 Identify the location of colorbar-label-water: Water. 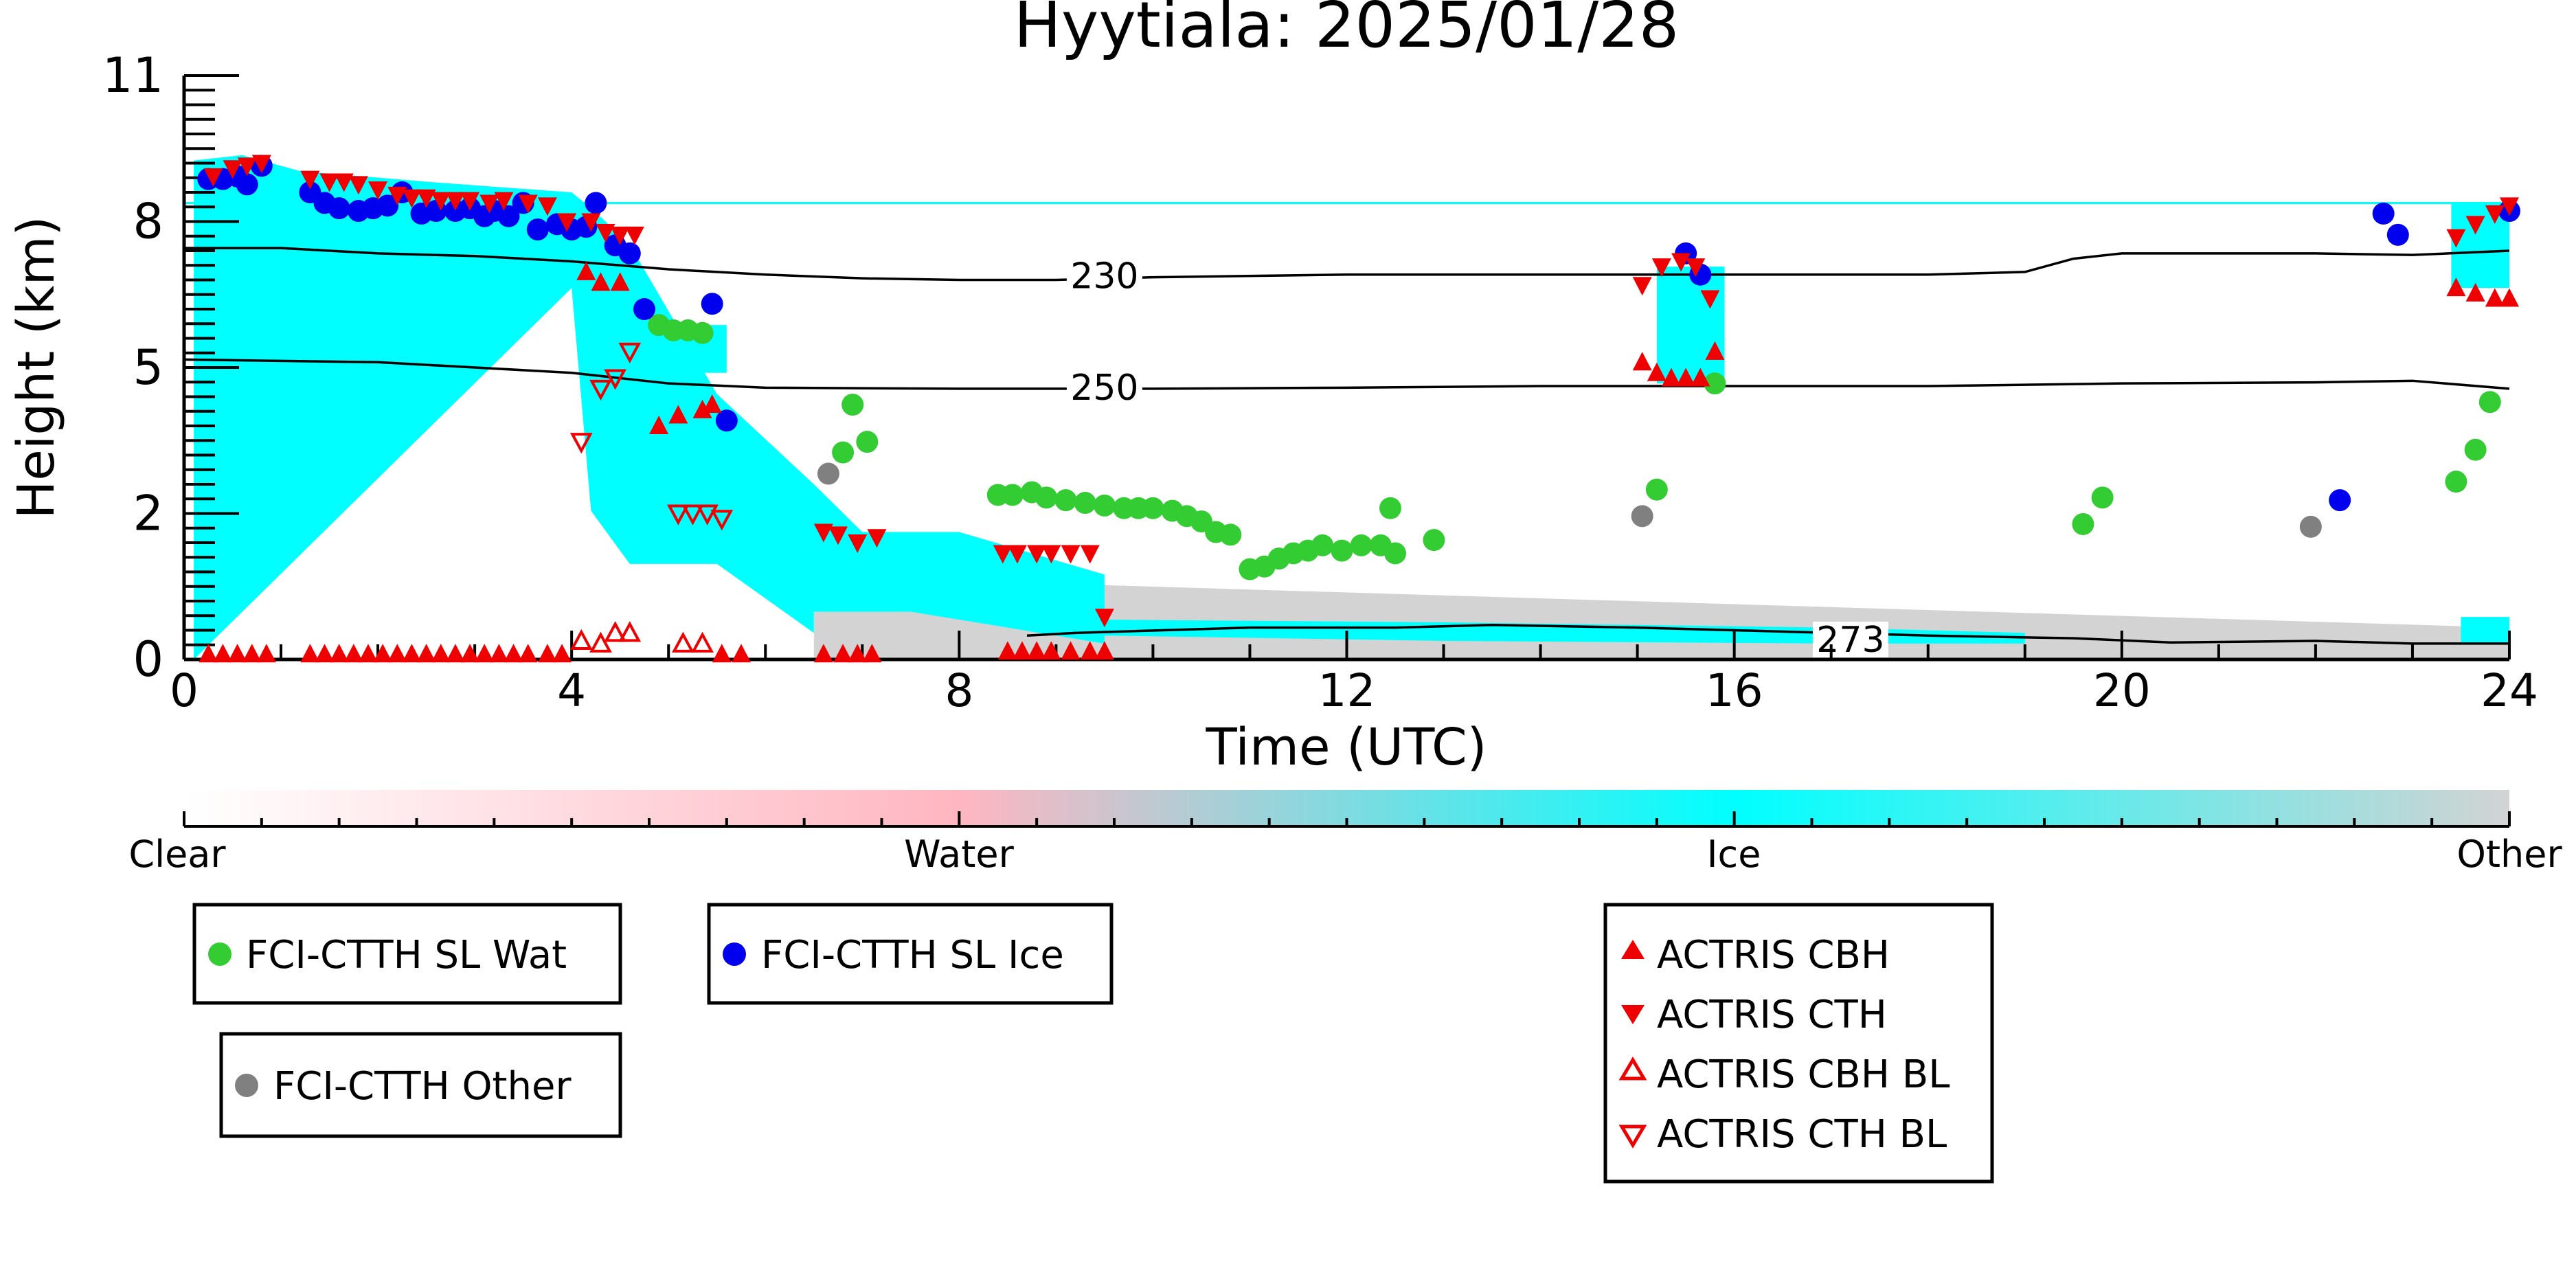
(959, 854).